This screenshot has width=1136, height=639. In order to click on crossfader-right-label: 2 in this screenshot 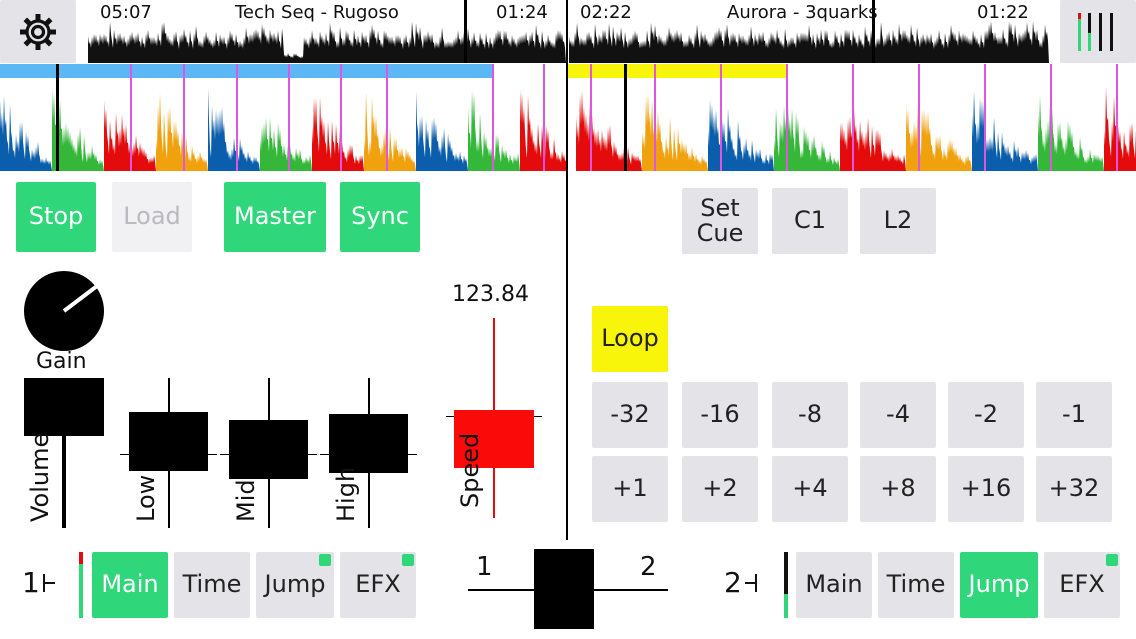, I will do `click(648, 567)`.